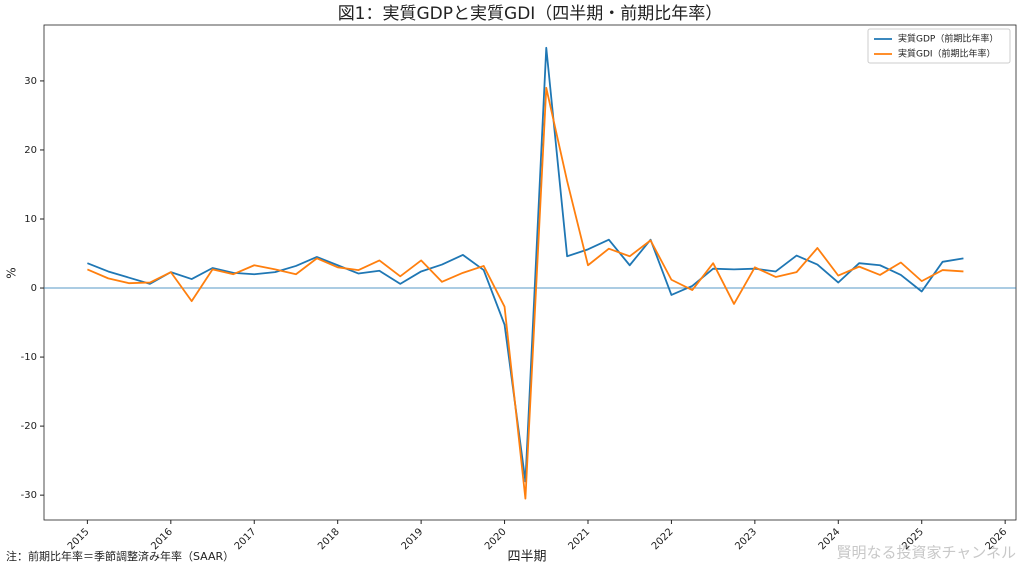 This screenshot has height=571, width=1024. What do you see at coordinates (413, 539) in the screenshot?
I see `x-tick-label: 2019` at bounding box center [413, 539].